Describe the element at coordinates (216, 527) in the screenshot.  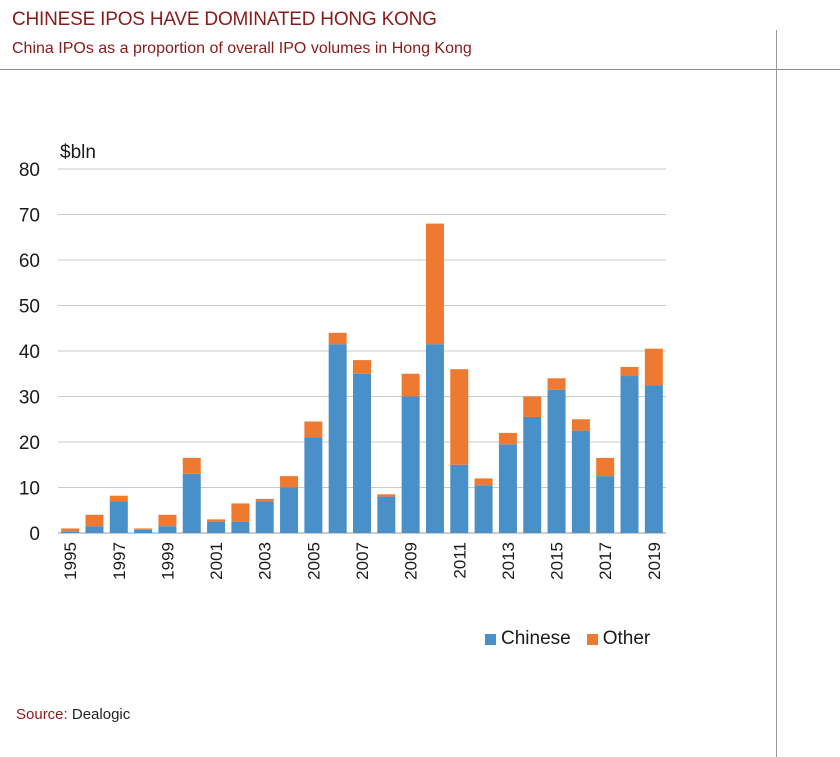
I see `bar-chinese-2001` at that location.